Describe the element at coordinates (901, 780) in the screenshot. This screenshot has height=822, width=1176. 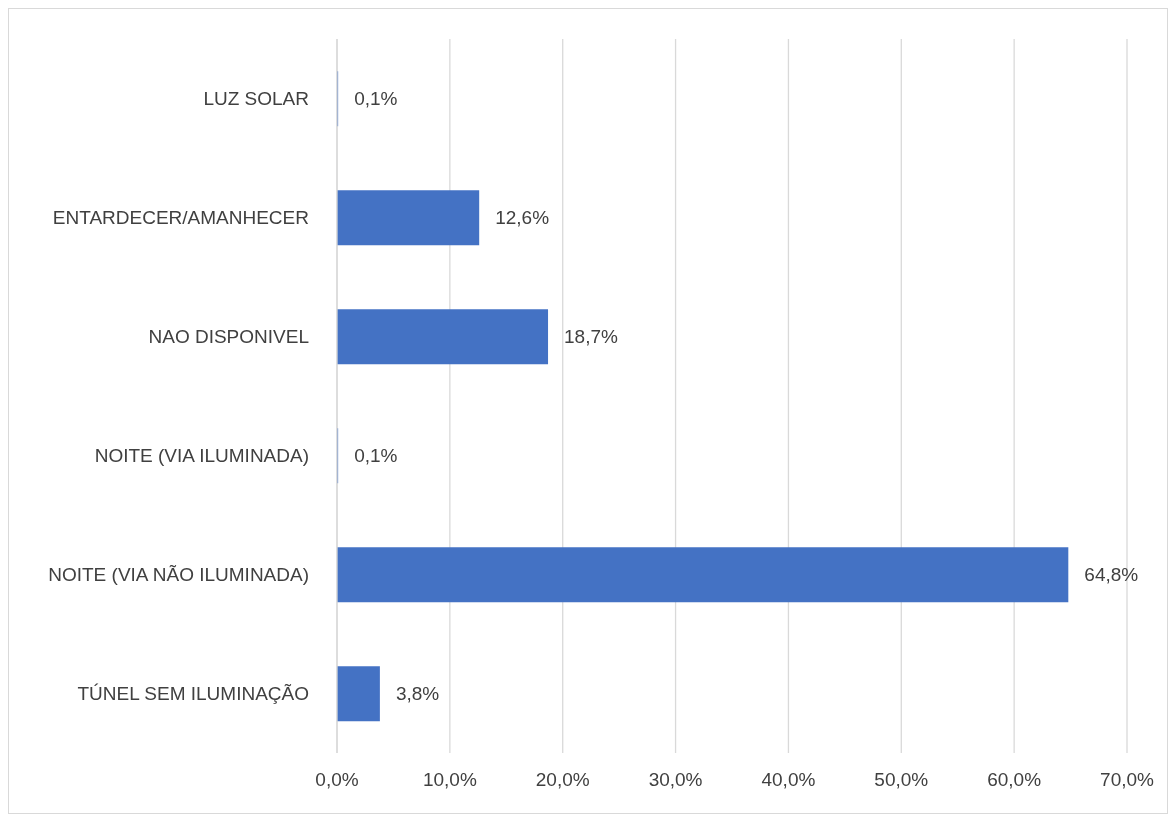
I see `x-tick-label: 50,0%` at that location.